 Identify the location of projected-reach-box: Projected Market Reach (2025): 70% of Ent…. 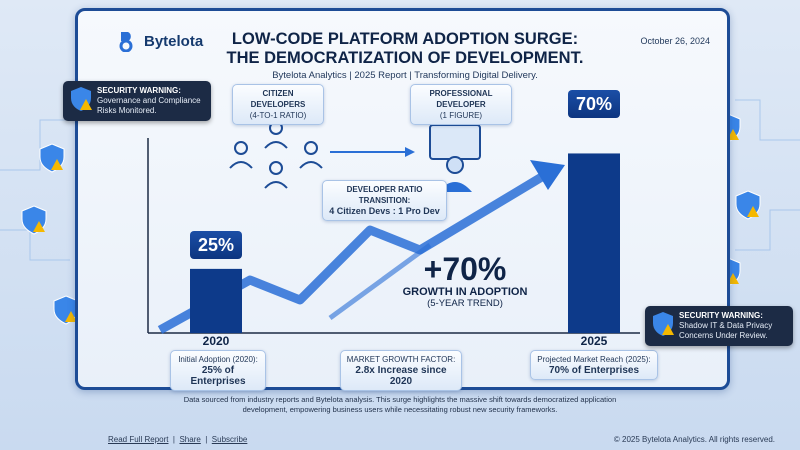
(594, 365).